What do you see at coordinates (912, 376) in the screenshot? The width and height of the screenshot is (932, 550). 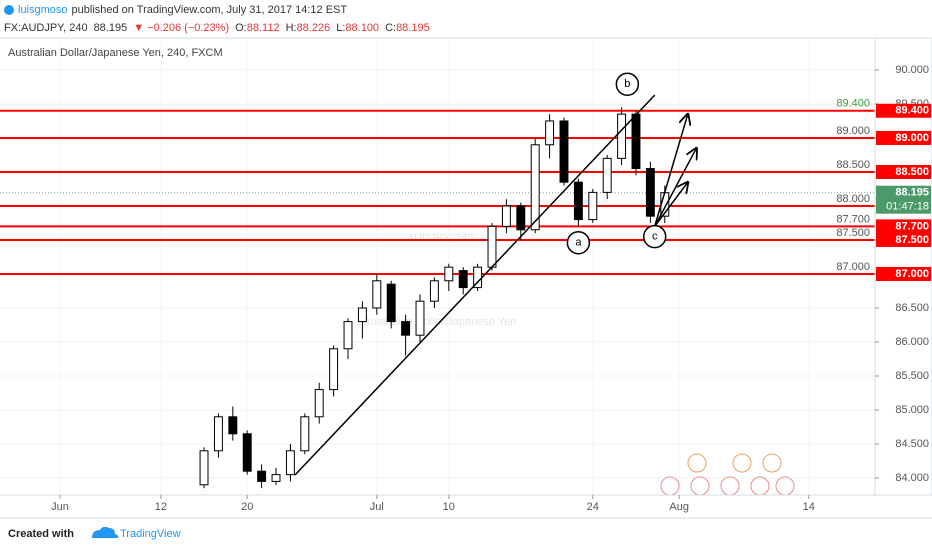 I see `y-tick-label: 85.500` at bounding box center [912, 376].